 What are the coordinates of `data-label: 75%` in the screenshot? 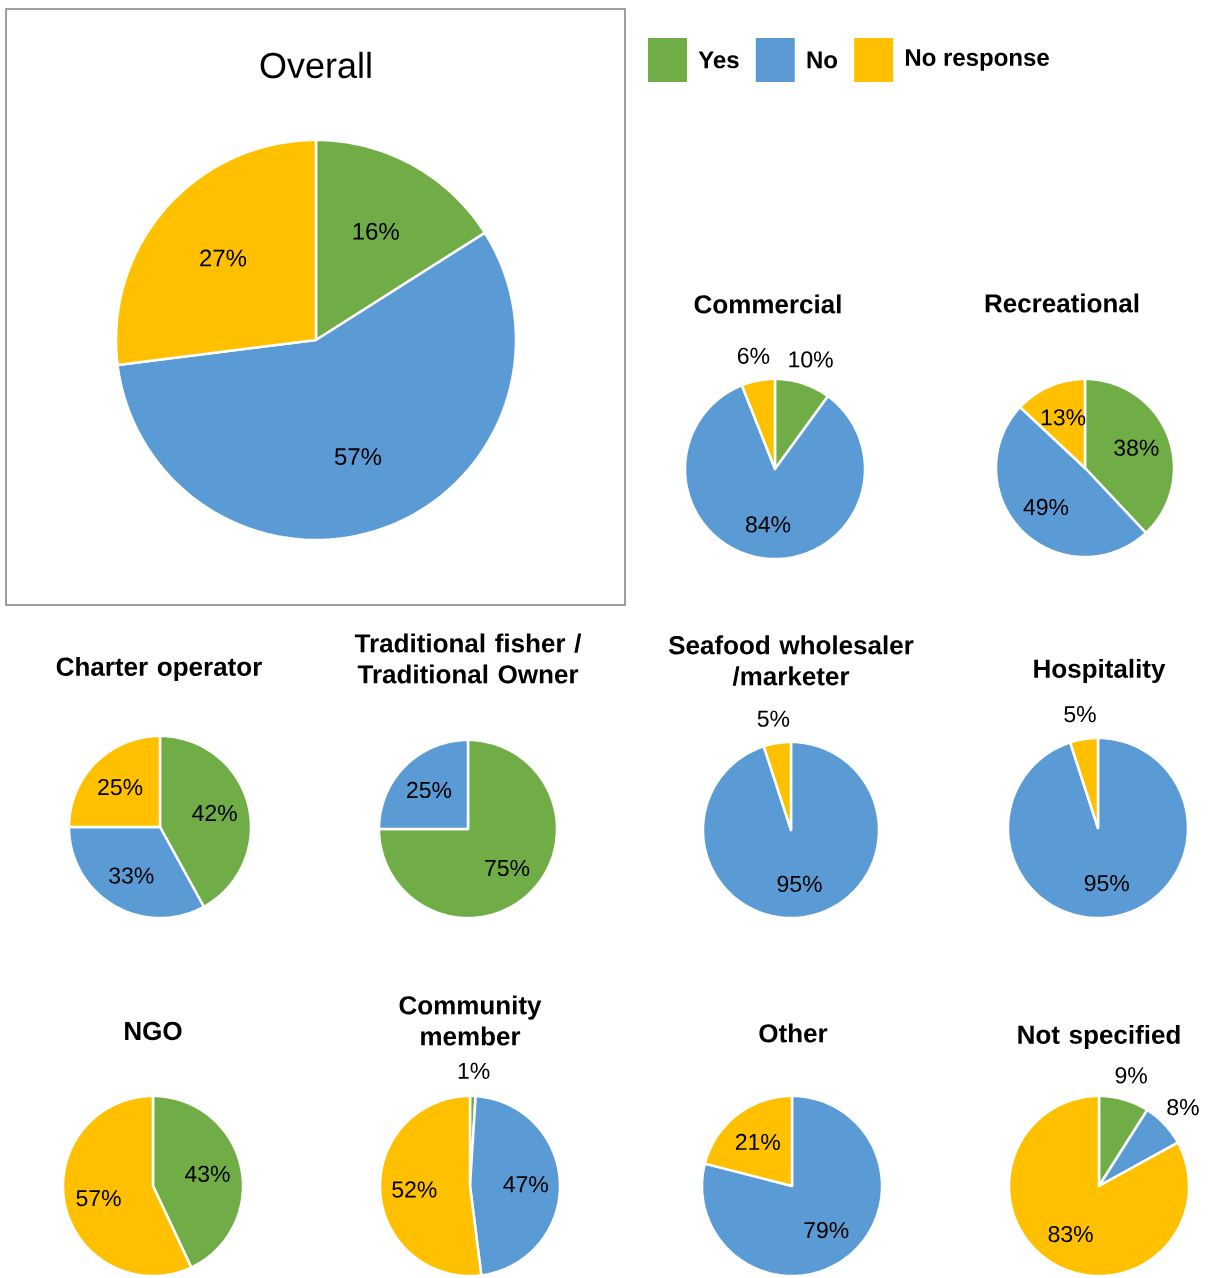 It's located at (507, 868).